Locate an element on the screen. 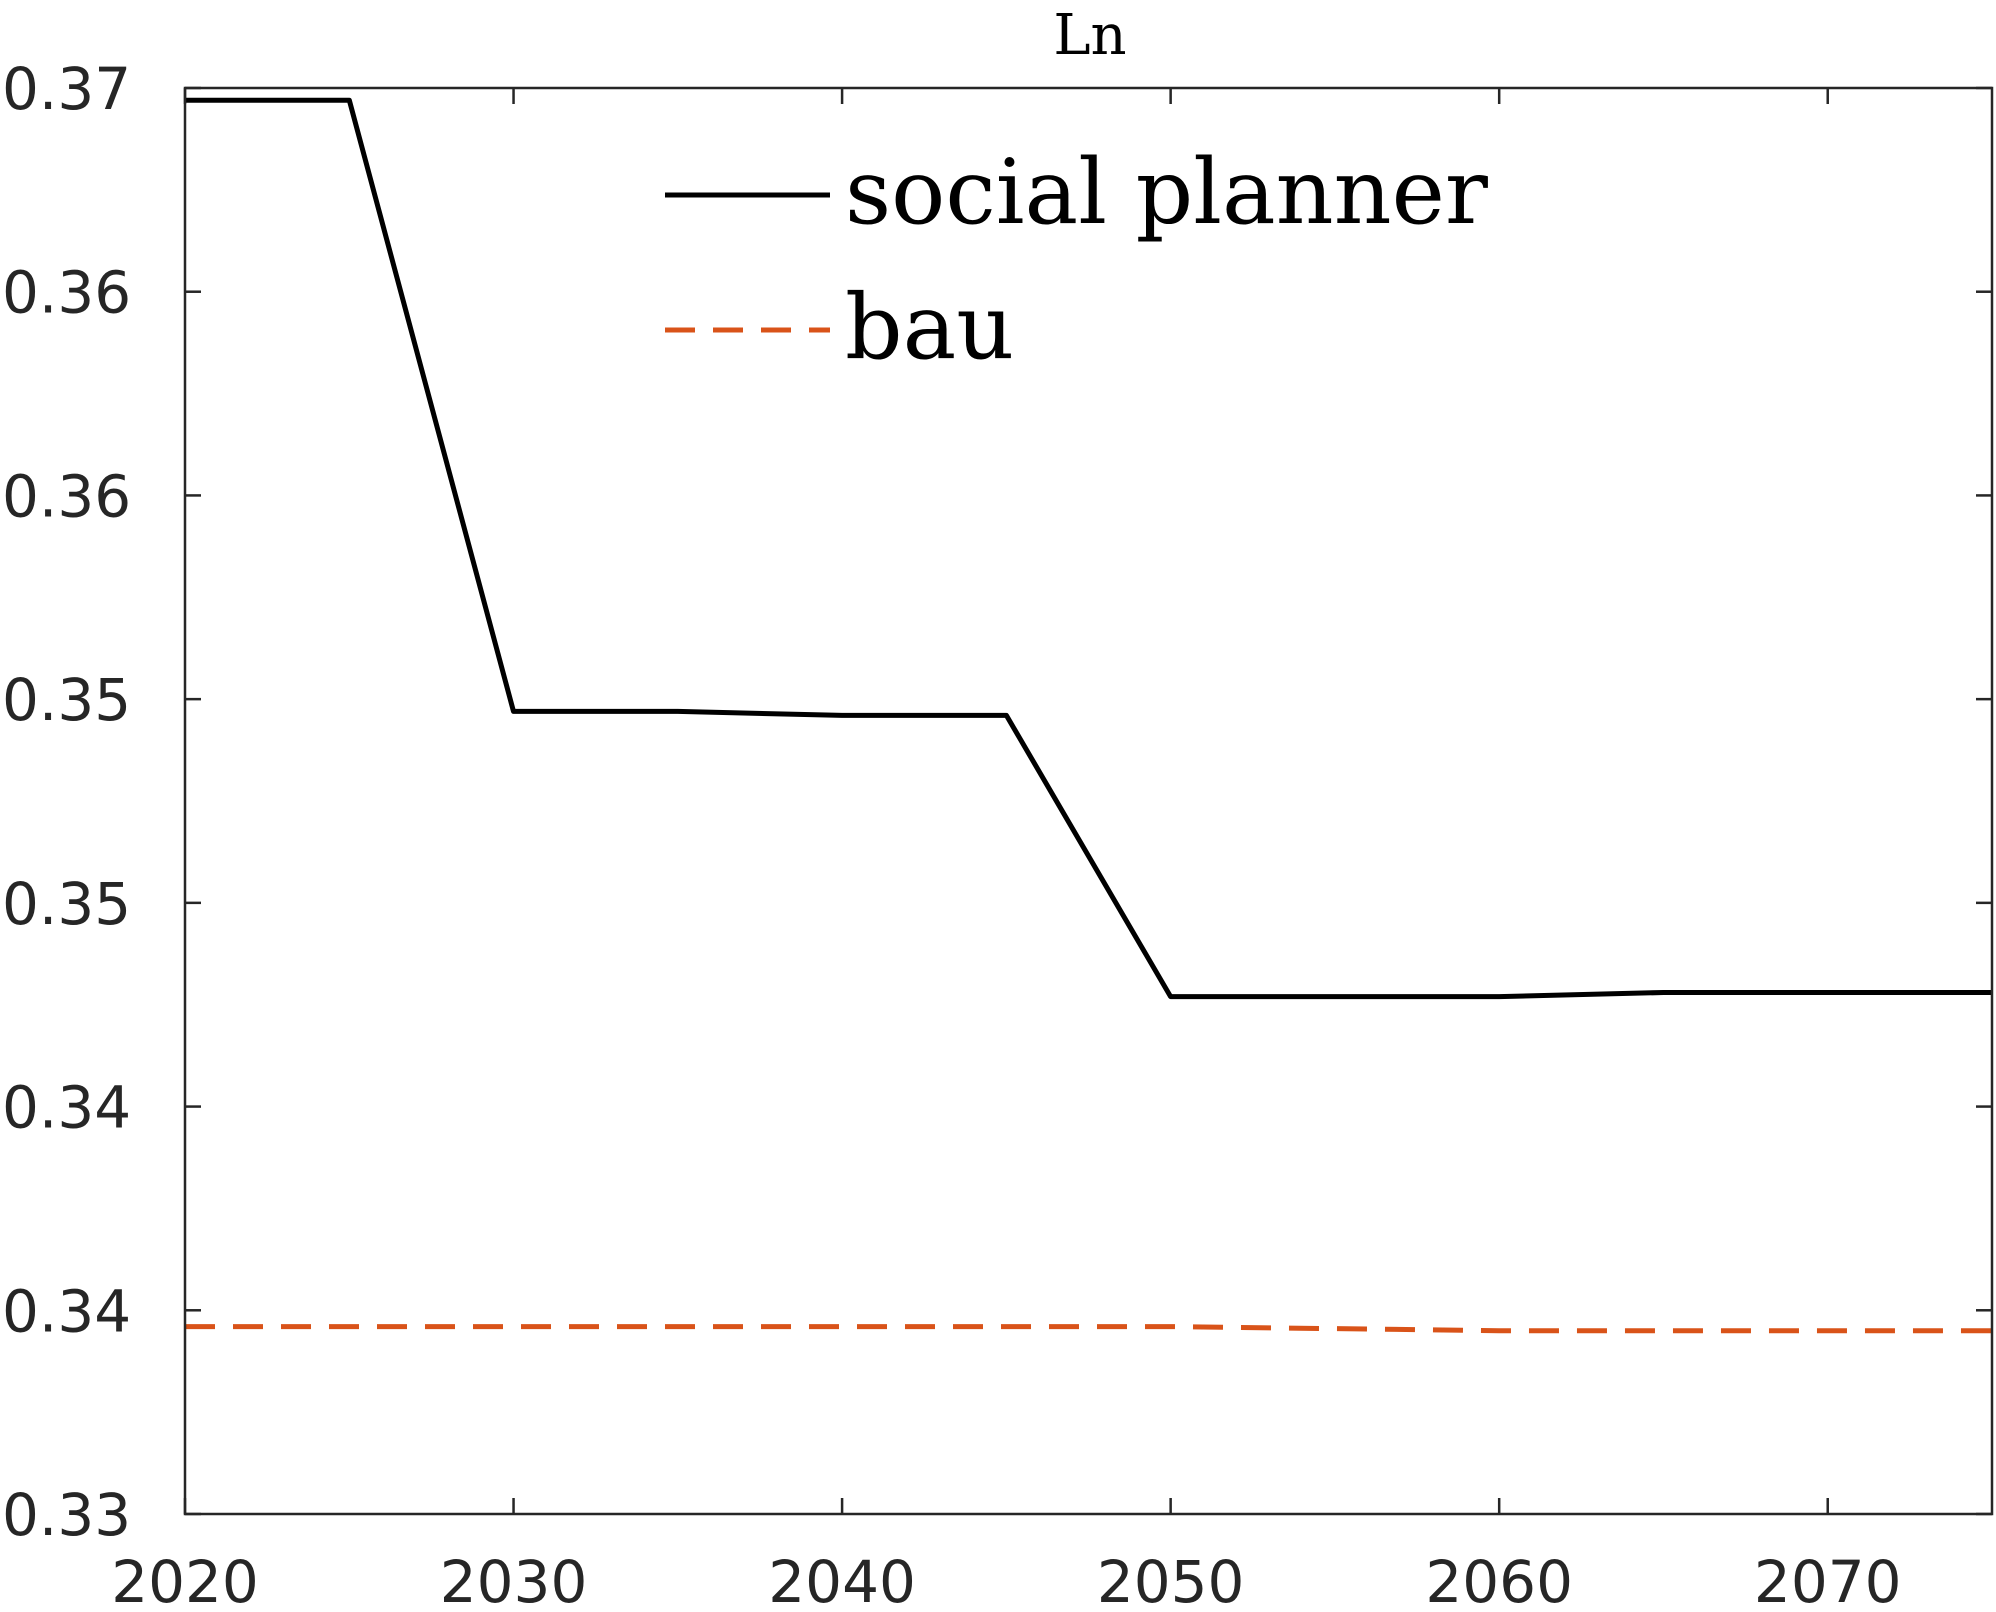 This screenshot has height=1612, width=1996. x-tick-label: 2030 is located at coordinates (514, 1580).